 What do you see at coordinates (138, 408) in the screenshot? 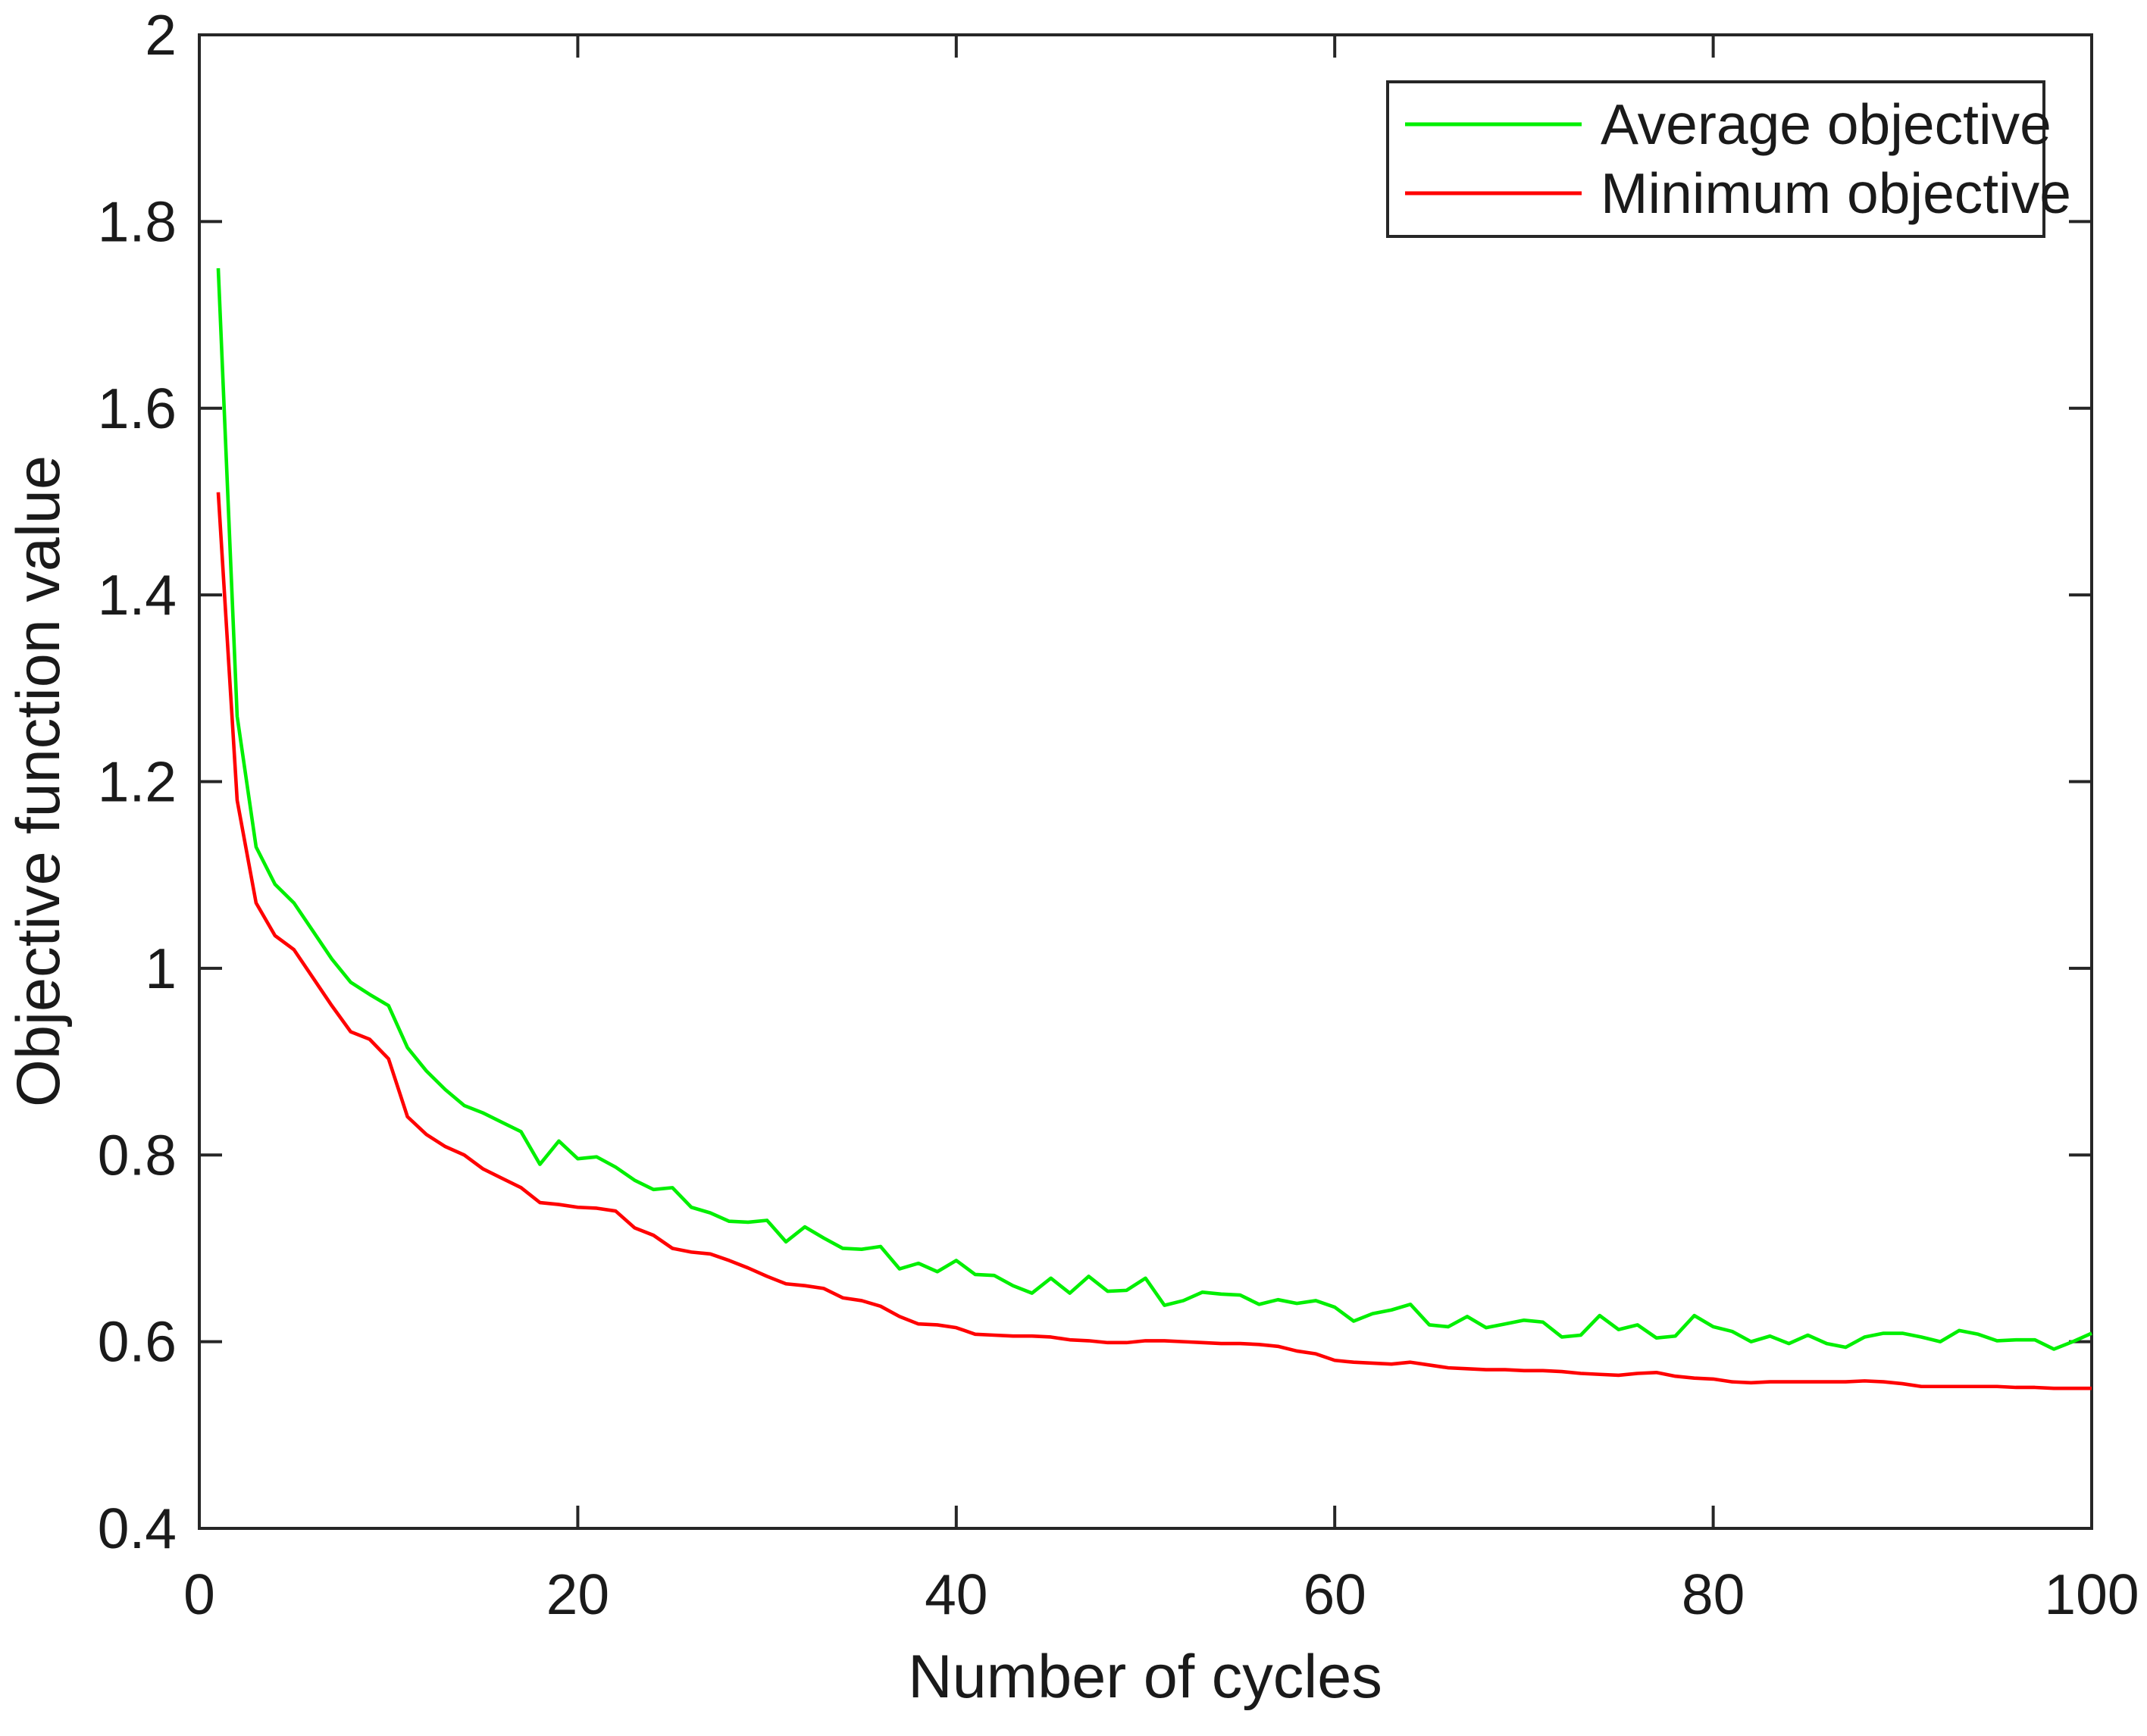
I see `y-tick-label: 1.6` at bounding box center [138, 408].